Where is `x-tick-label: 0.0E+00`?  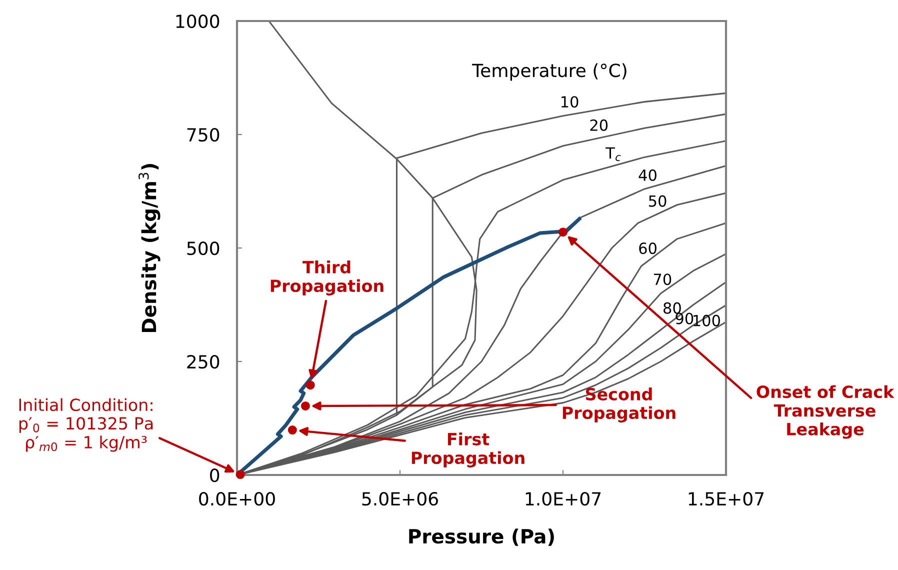
x-tick-label: 0.0E+00 is located at coordinates (237, 499).